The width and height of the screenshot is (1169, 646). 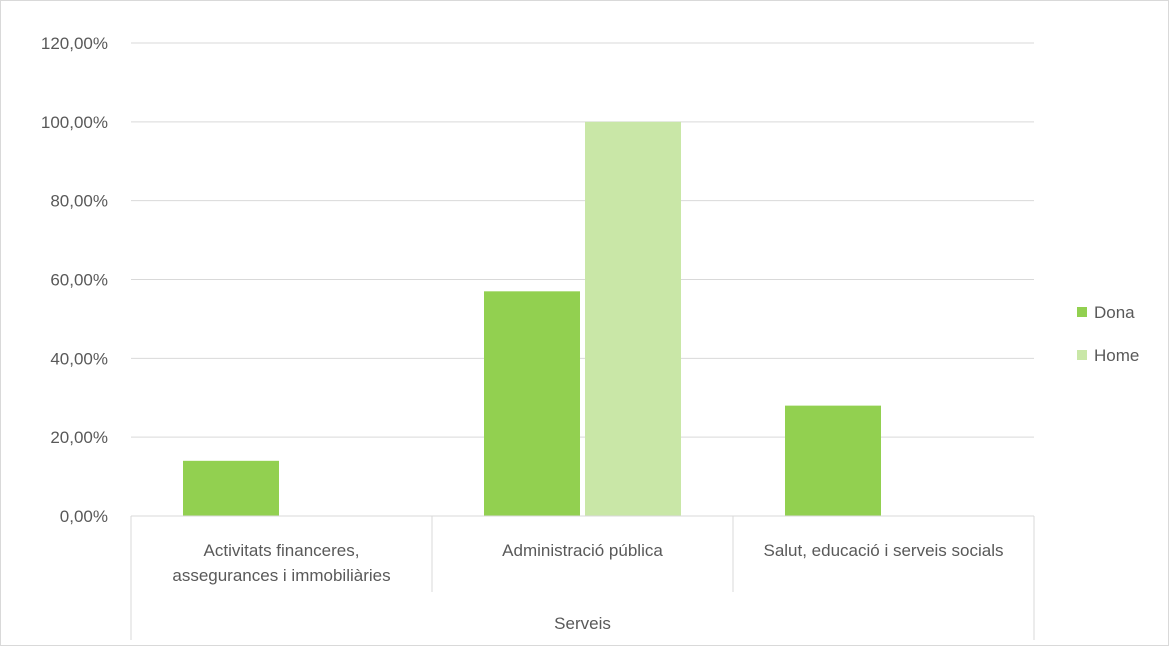 I want to click on y-tick-label: 80,00%, so click(x=79, y=201).